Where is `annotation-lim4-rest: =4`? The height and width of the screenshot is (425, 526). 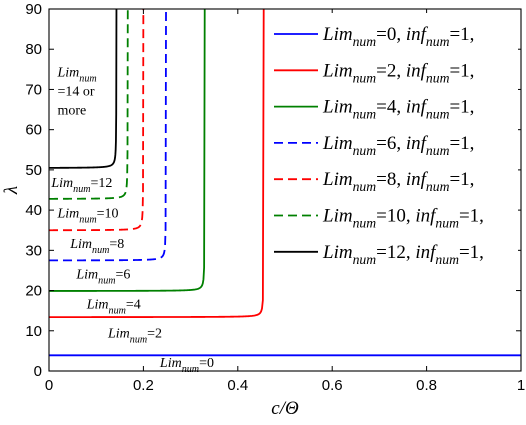
annotation-lim4-rest: =4 is located at coordinates (133, 304).